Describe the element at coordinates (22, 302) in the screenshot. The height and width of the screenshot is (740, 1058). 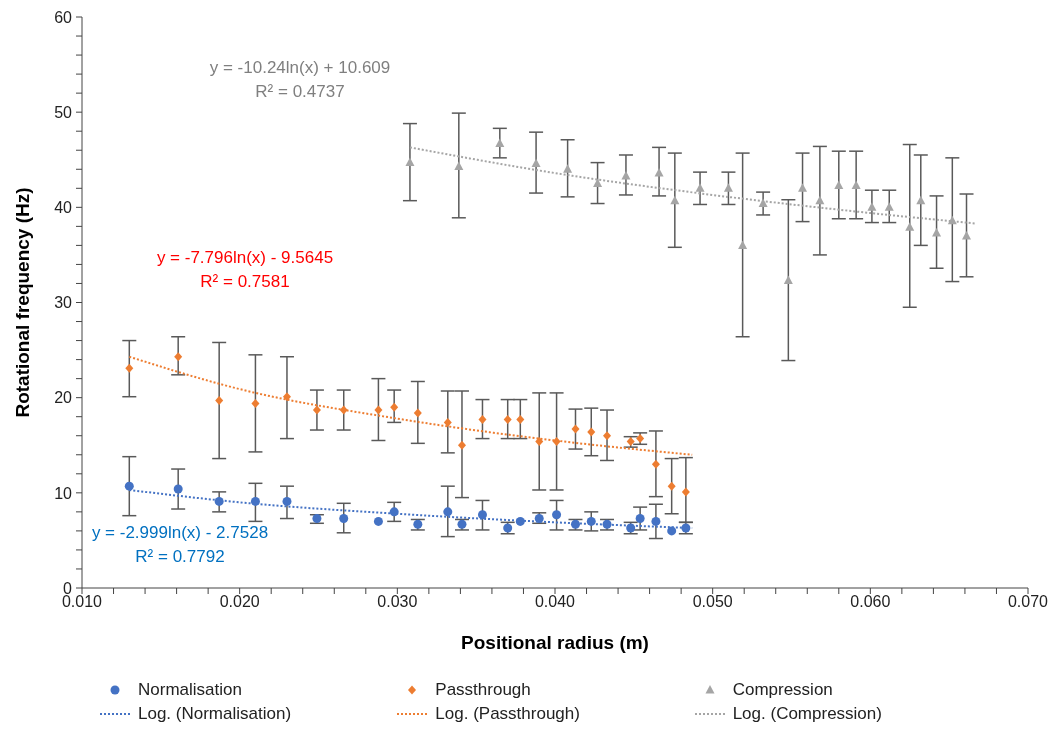
I see `y-axis-title: Rotational frequency (Hz)` at that location.